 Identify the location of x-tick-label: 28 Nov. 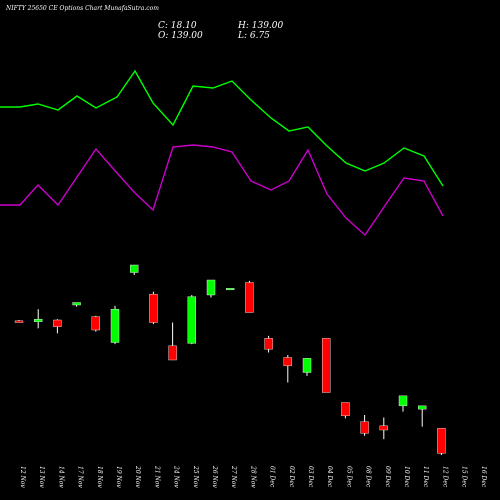
(252, 476).